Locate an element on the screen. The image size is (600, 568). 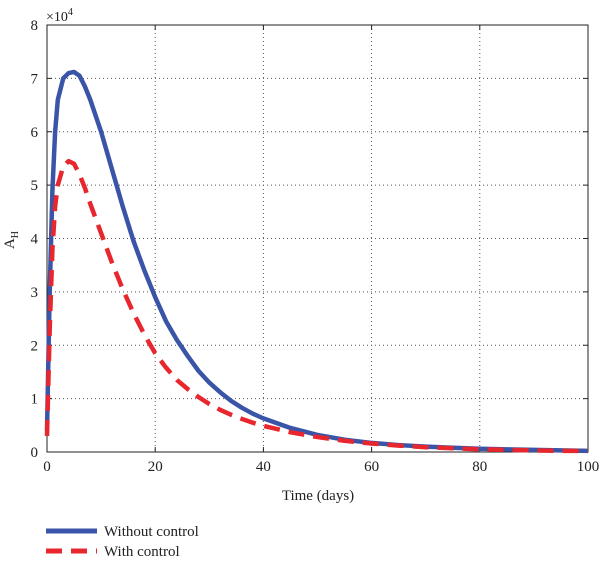
y-scale-exponent: 4 is located at coordinates (70, 12).